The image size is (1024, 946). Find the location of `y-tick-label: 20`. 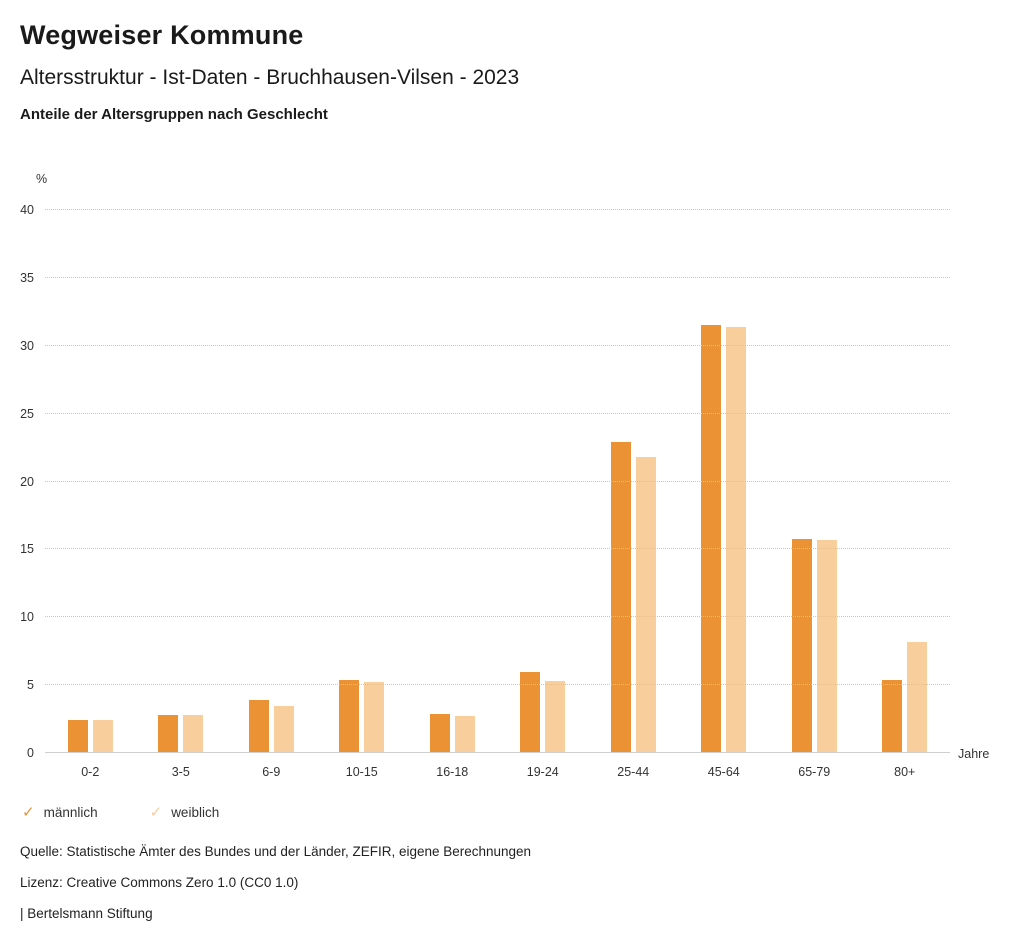

y-tick-label: 20 is located at coordinates (27, 481).